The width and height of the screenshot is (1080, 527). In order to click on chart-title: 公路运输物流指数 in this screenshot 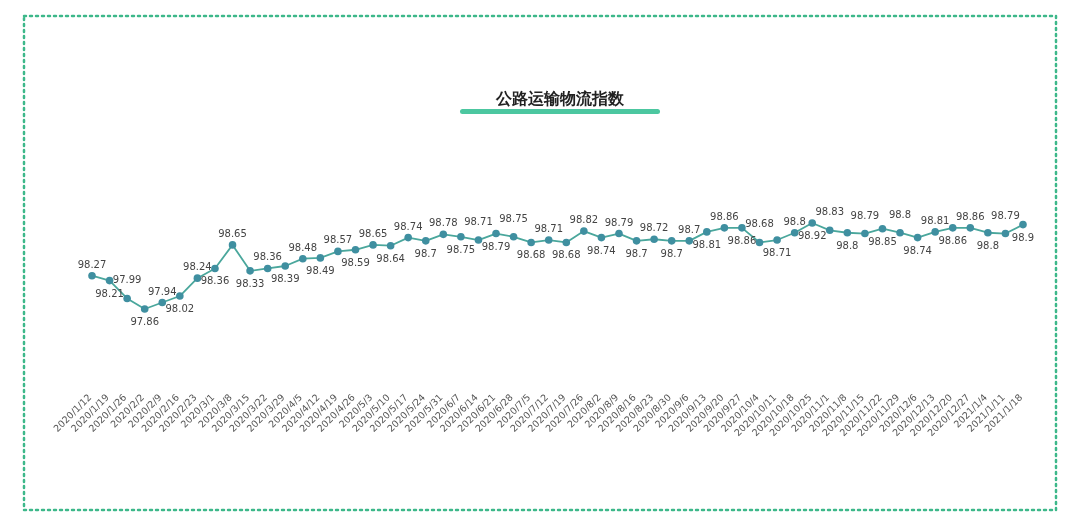, I will do `click(560, 98)`.